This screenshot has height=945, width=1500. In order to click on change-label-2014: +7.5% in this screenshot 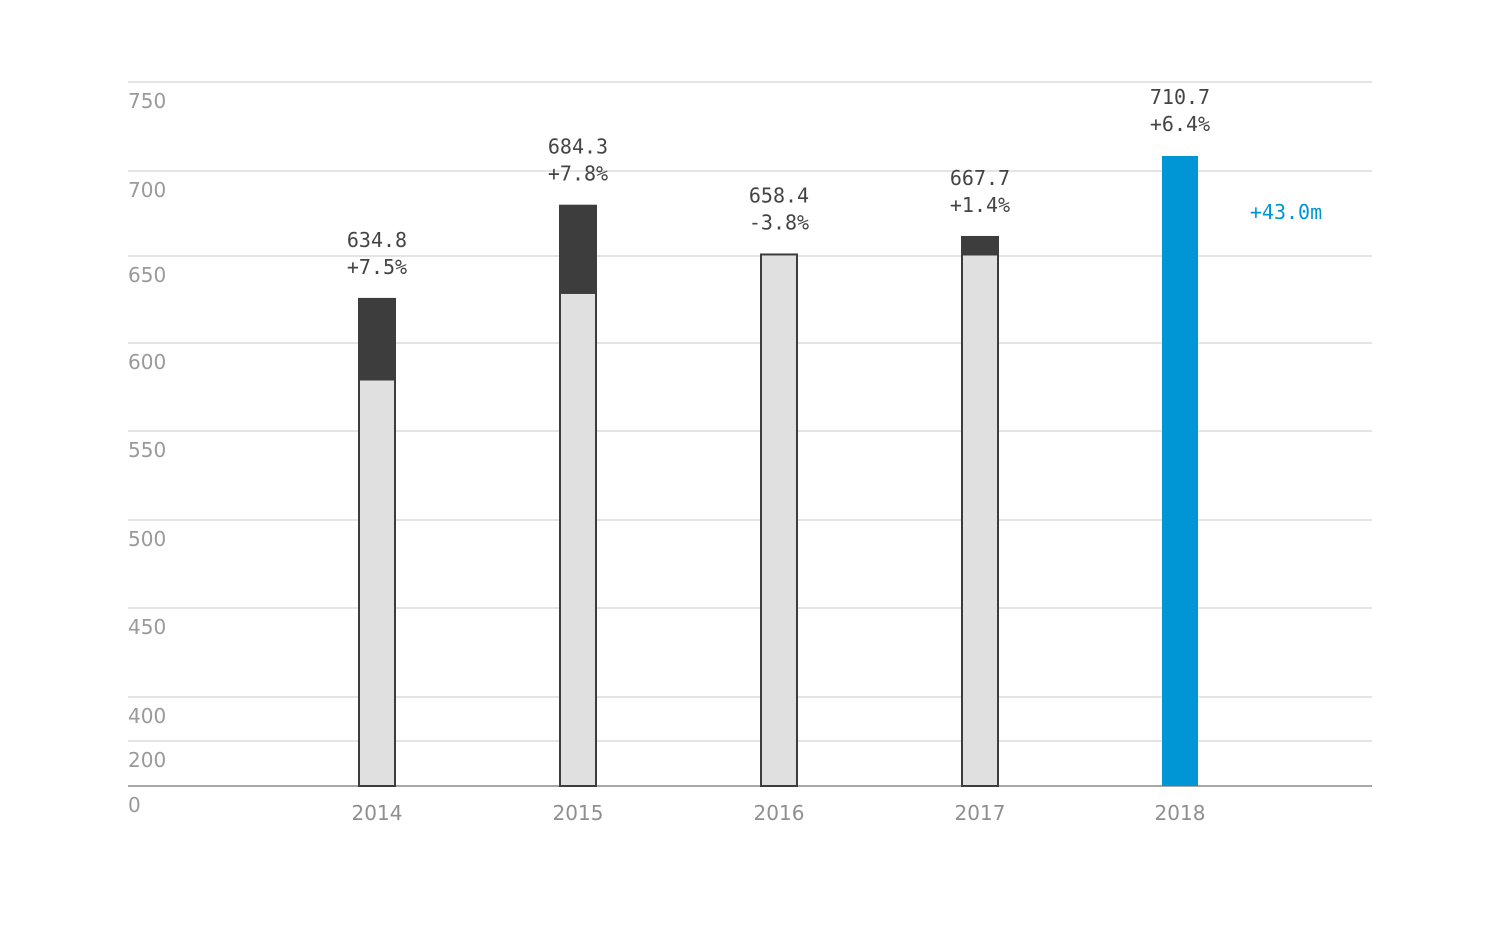, I will do `click(377, 267)`.